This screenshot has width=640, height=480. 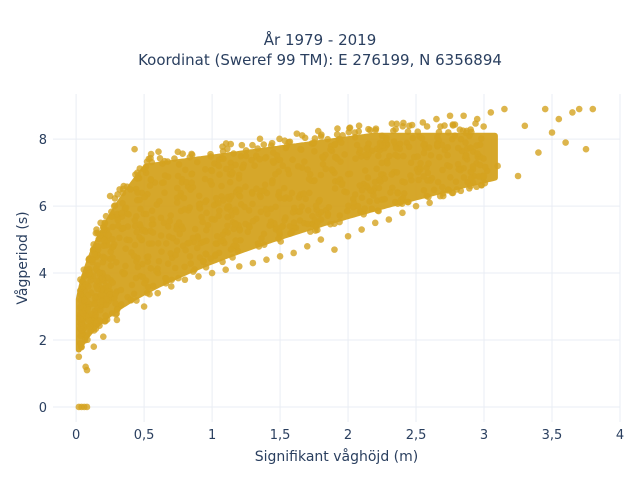 What do you see at coordinates (22, 257) in the screenshot?
I see `y-axis-label: Vågperiod (s)` at bounding box center [22, 257].